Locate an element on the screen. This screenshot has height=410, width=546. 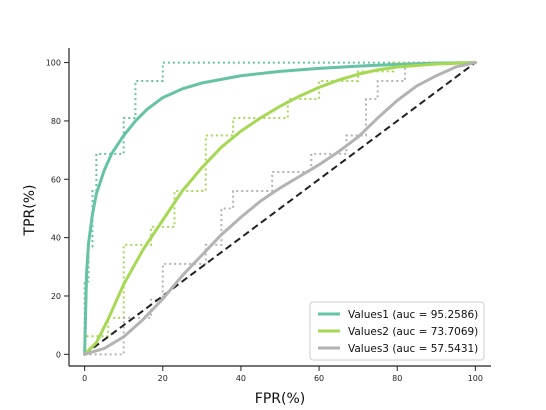
x-tick-label: 100 is located at coordinates (475, 378).